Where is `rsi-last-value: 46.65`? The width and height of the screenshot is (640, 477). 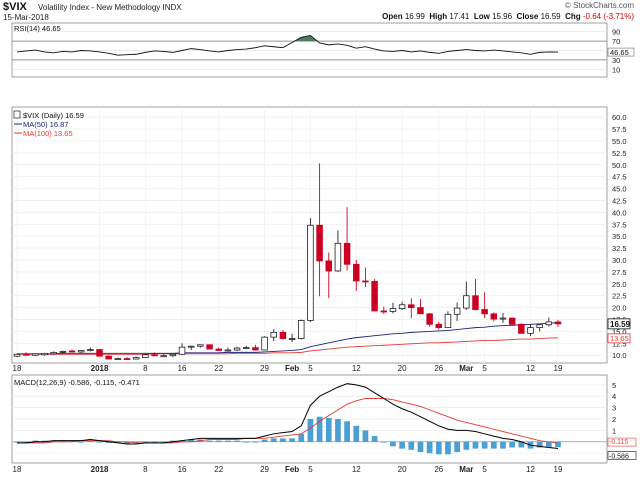
rsi-last-value: 46.65 is located at coordinates (619, 52).